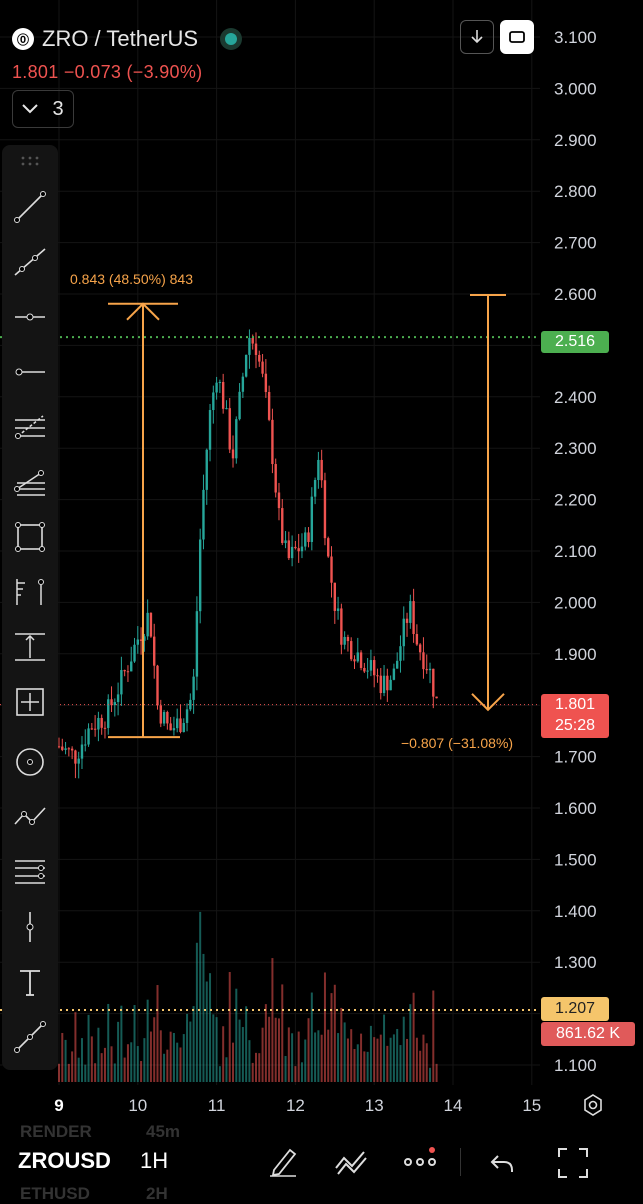 This screenshot has width=643, height=1204. What do you see at coordinates (321, 1158) in the screenshot?
I see `bottom-bar` at bounding box center [321, 1158].